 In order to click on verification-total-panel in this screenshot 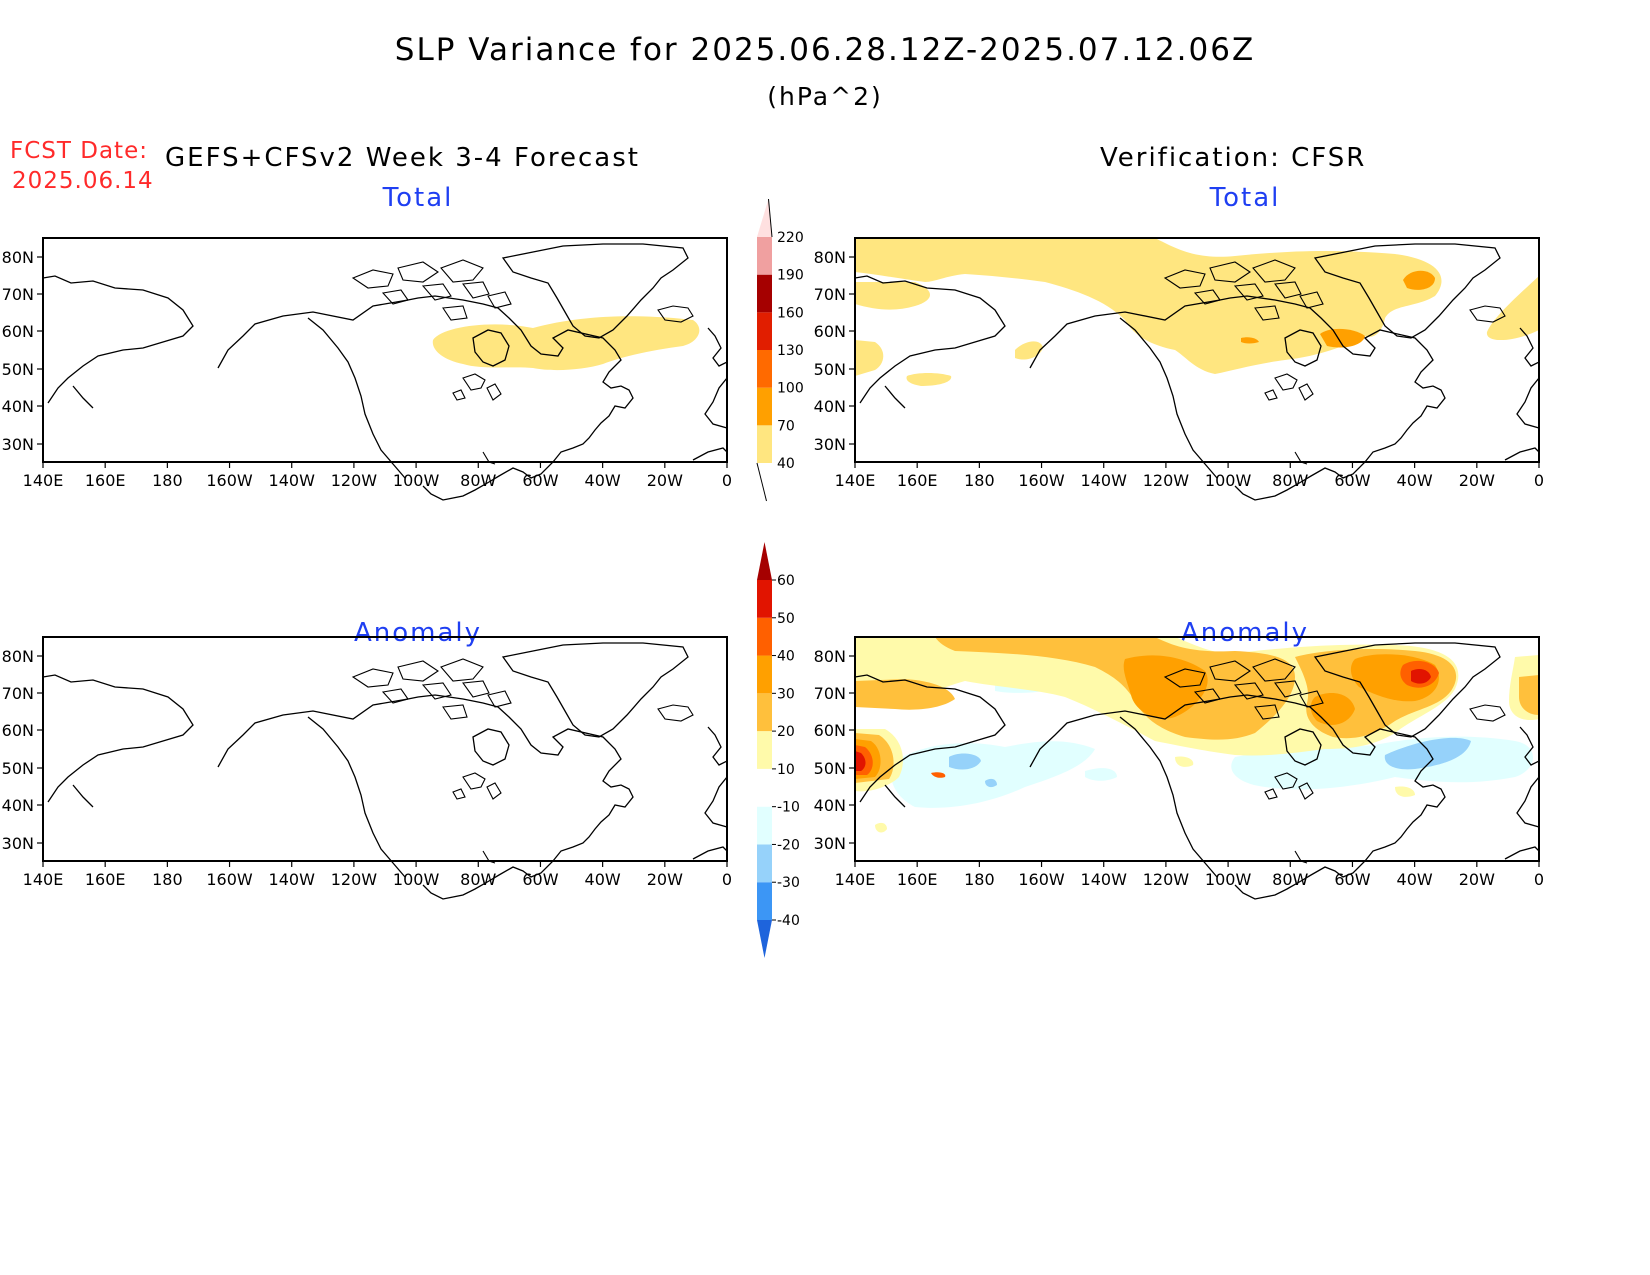, I will do `click(1197, 369)`.